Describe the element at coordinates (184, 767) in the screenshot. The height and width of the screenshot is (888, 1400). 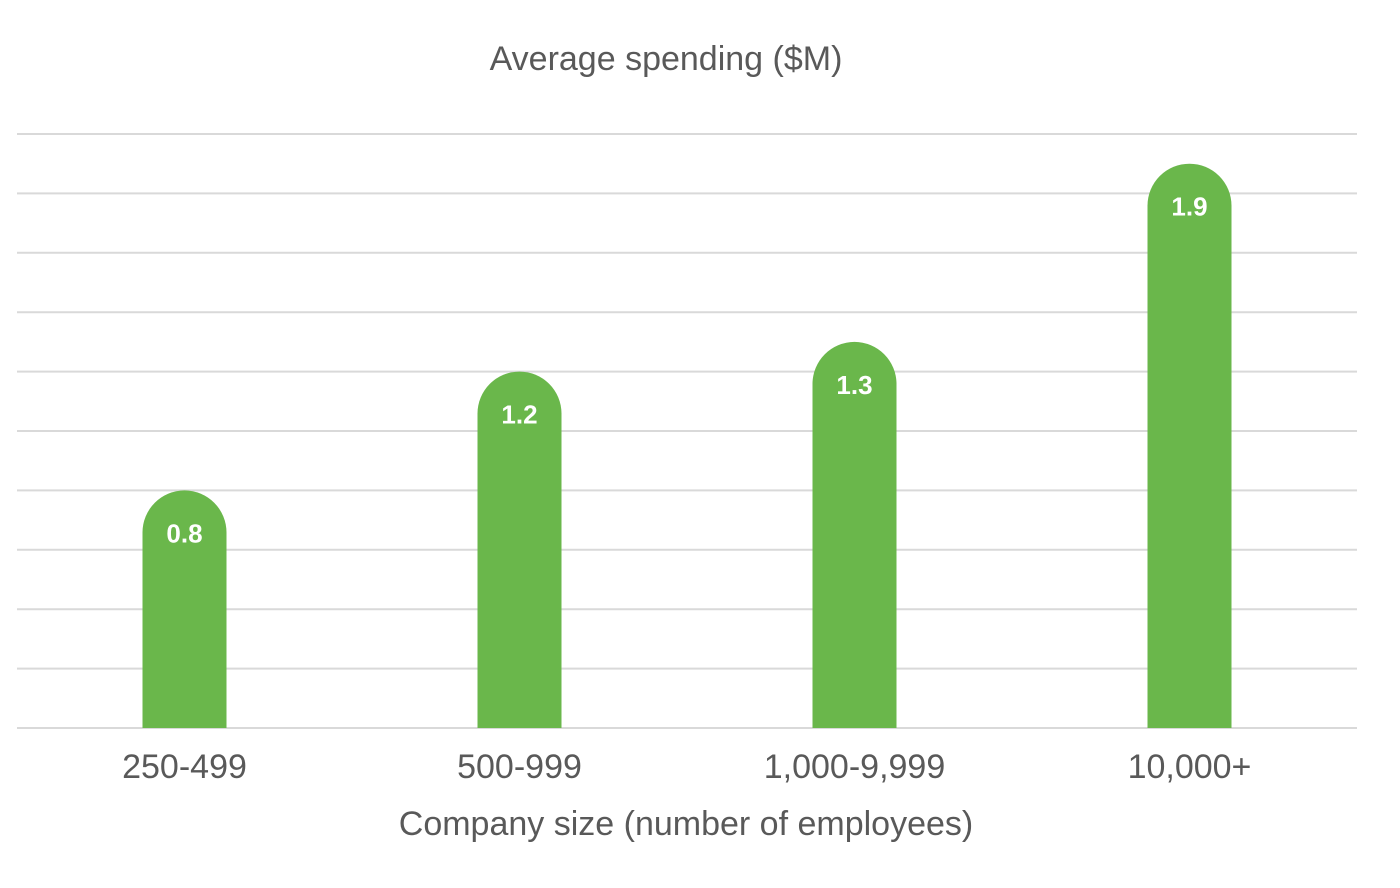
I see `x-tick-label-1: 250-499` at that location.